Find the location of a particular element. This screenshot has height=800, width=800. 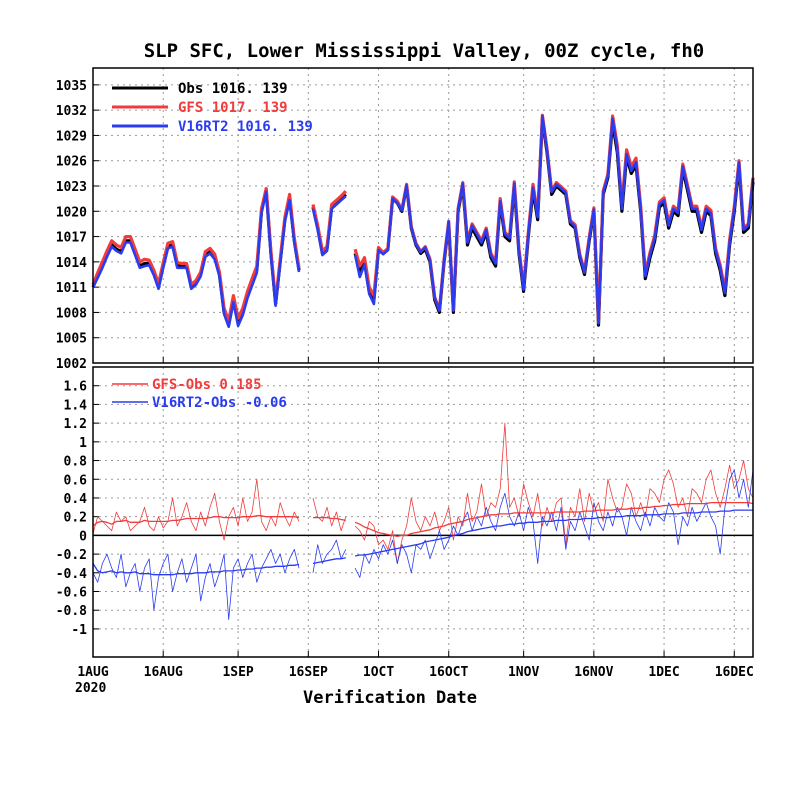

series-line-gfs-obs-running-mean is located at coordinates (423, 519).